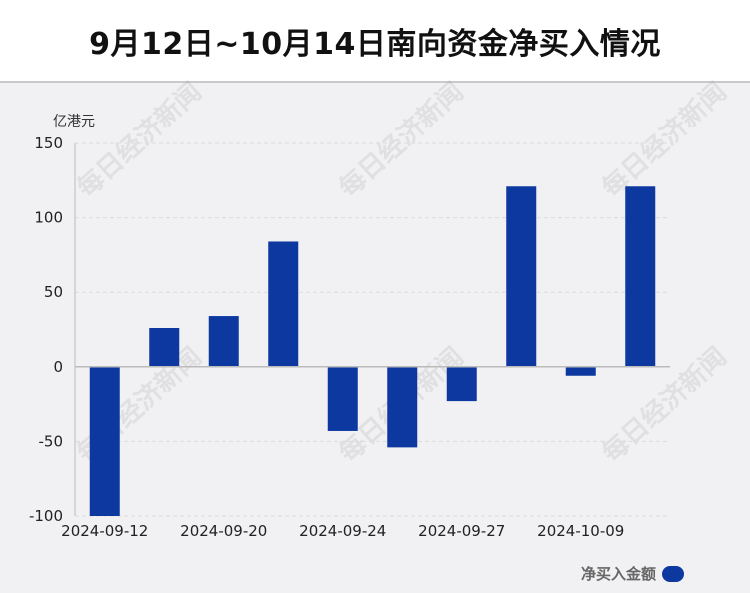 The width and height of the screenshot is (750, 593). I want to click on y-tick-label: 50, so click(53, 292).